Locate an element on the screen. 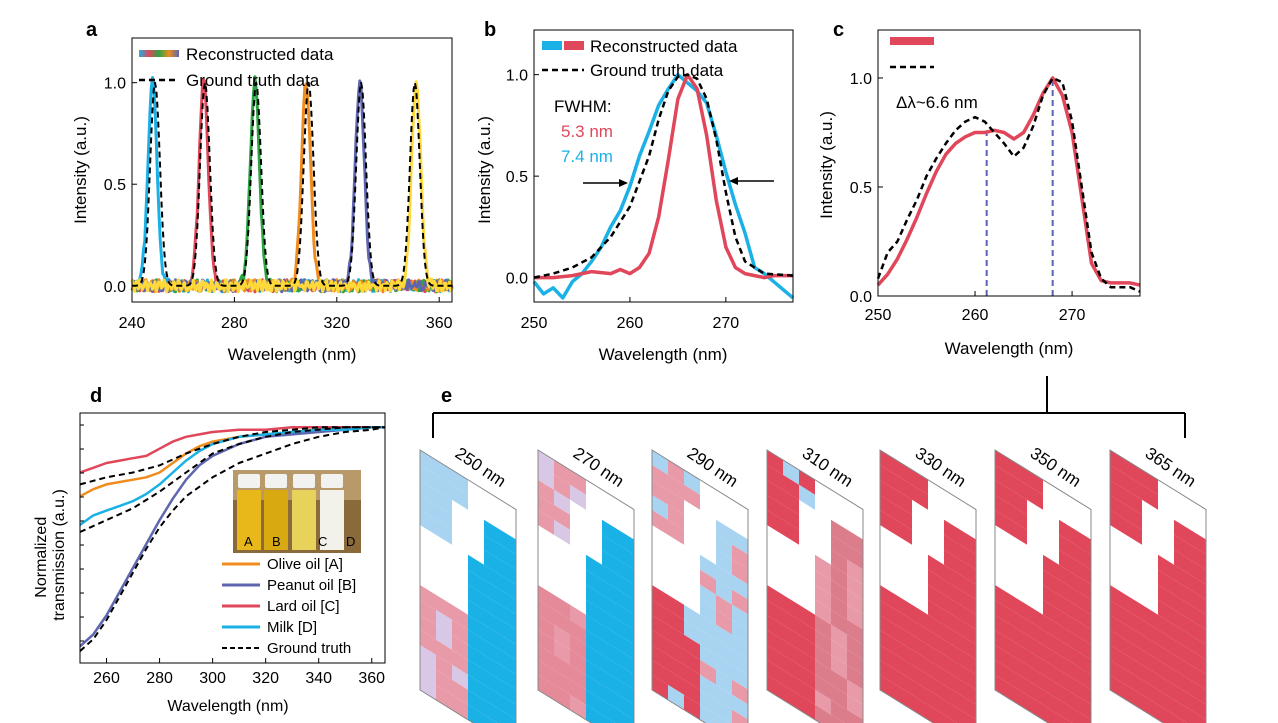 This screenshot has height=723, width=1278. spectral-map: 310 nm is located at coordinates (815, 583).